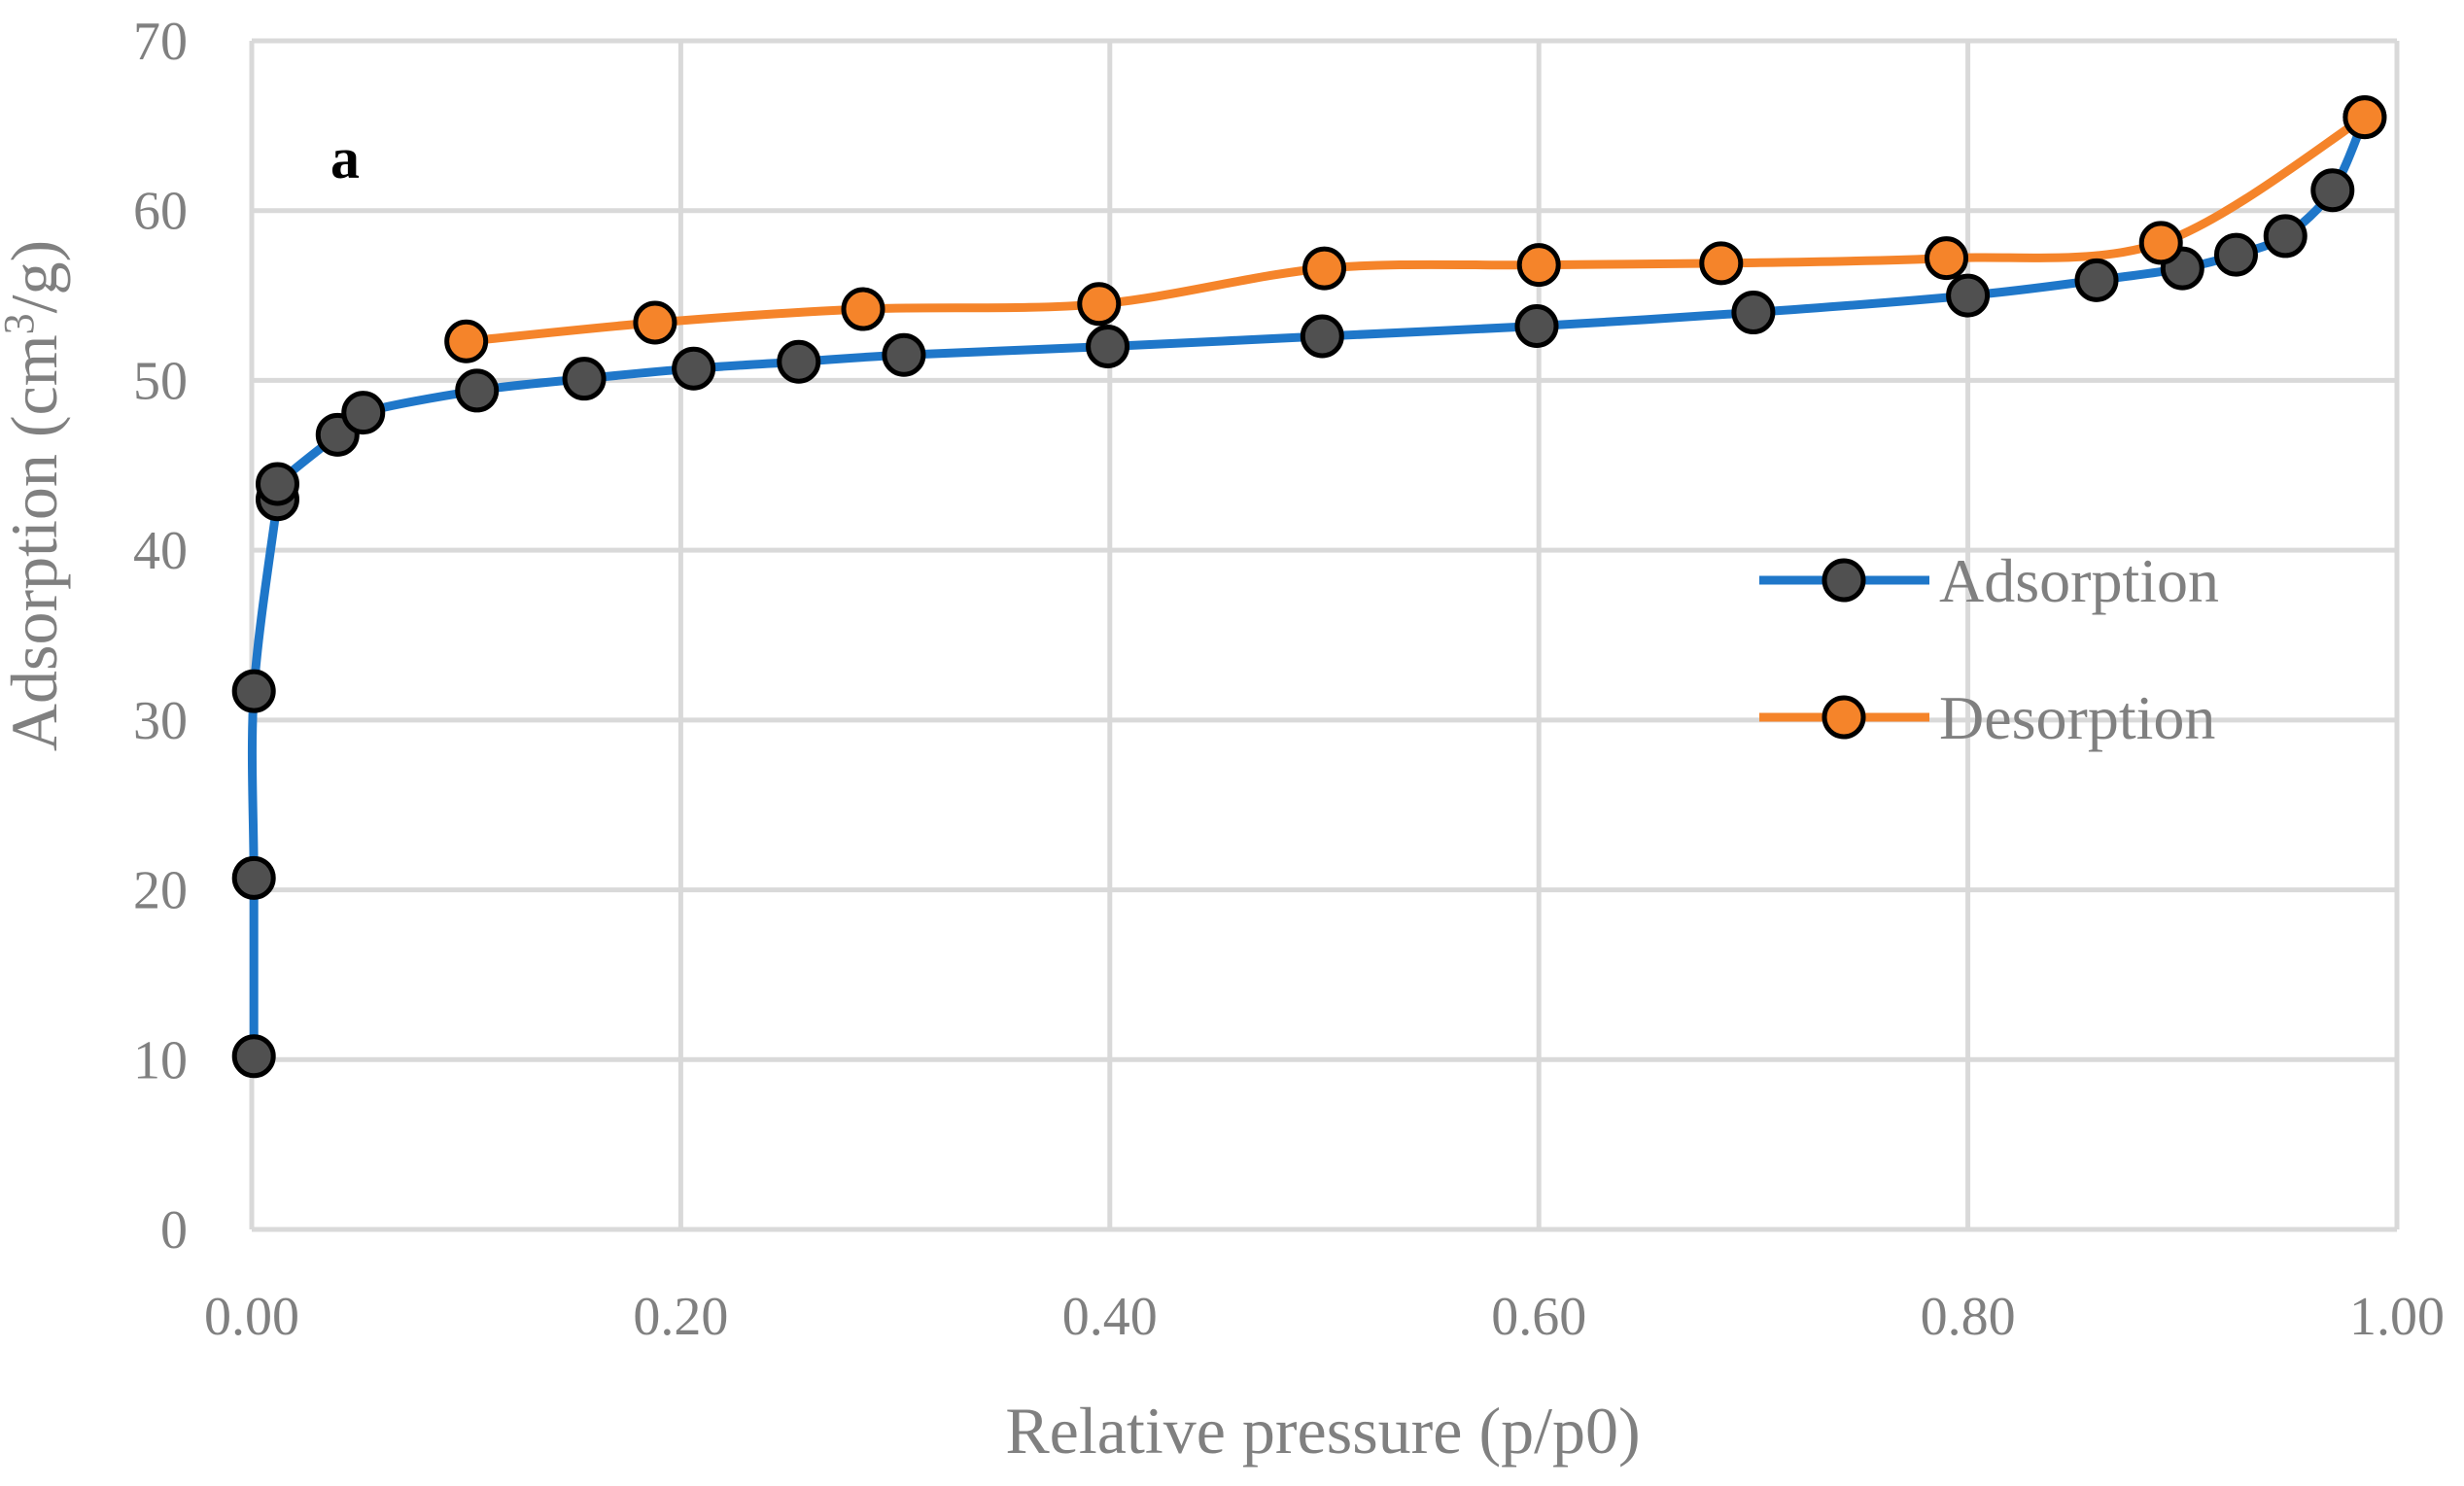 This screenshot has height=1486, width=2464. What do you see at coordinates (174, 1231) in the screenshot?
I see `y-tick-label: 0` at bounding box center [174, 1231].